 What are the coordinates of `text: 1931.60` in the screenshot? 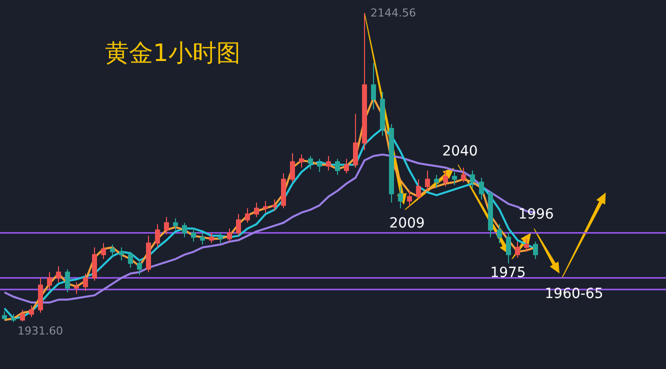 It's located at (40, 331).